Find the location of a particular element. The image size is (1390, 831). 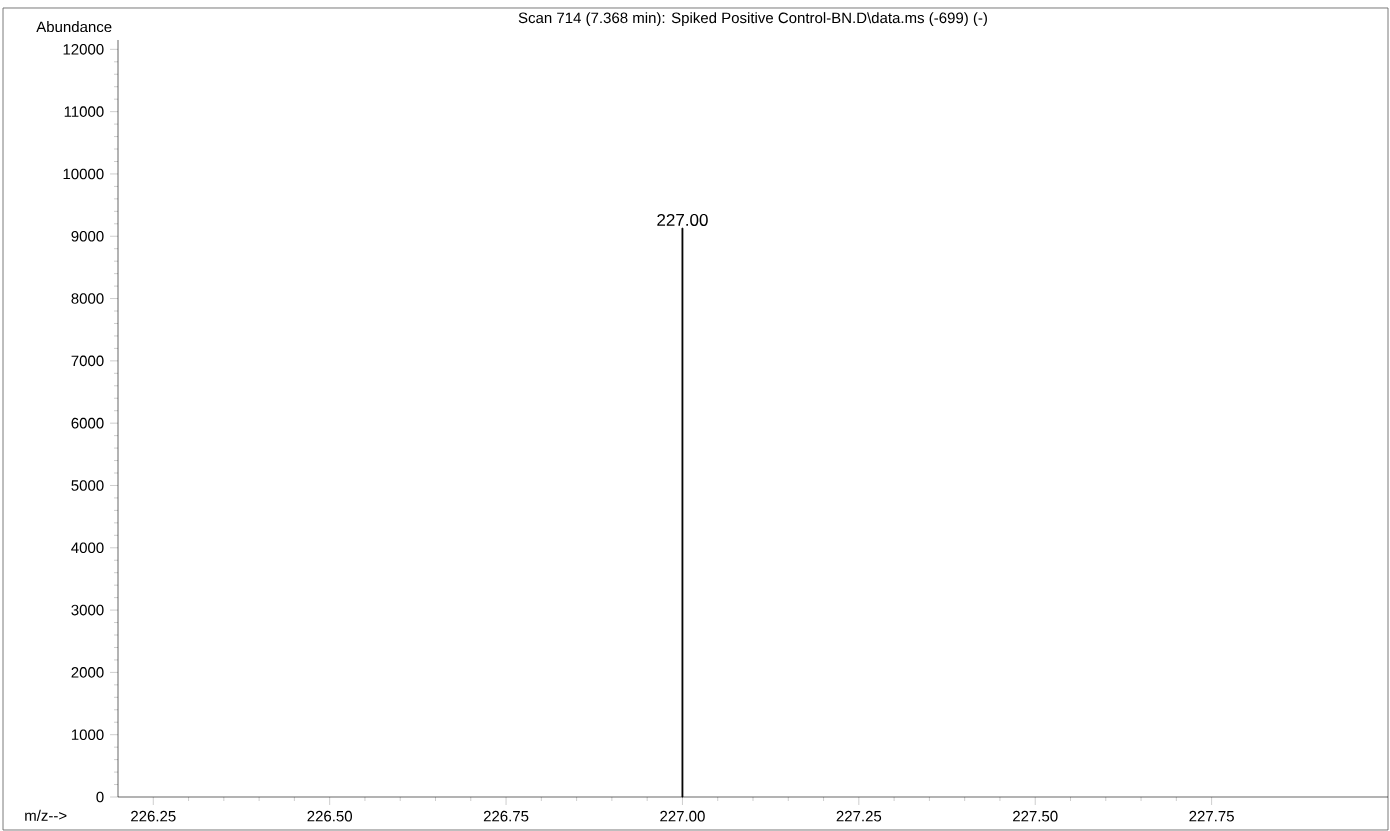

x-tick-label: 226.75 is located at coordinates (506, 816).